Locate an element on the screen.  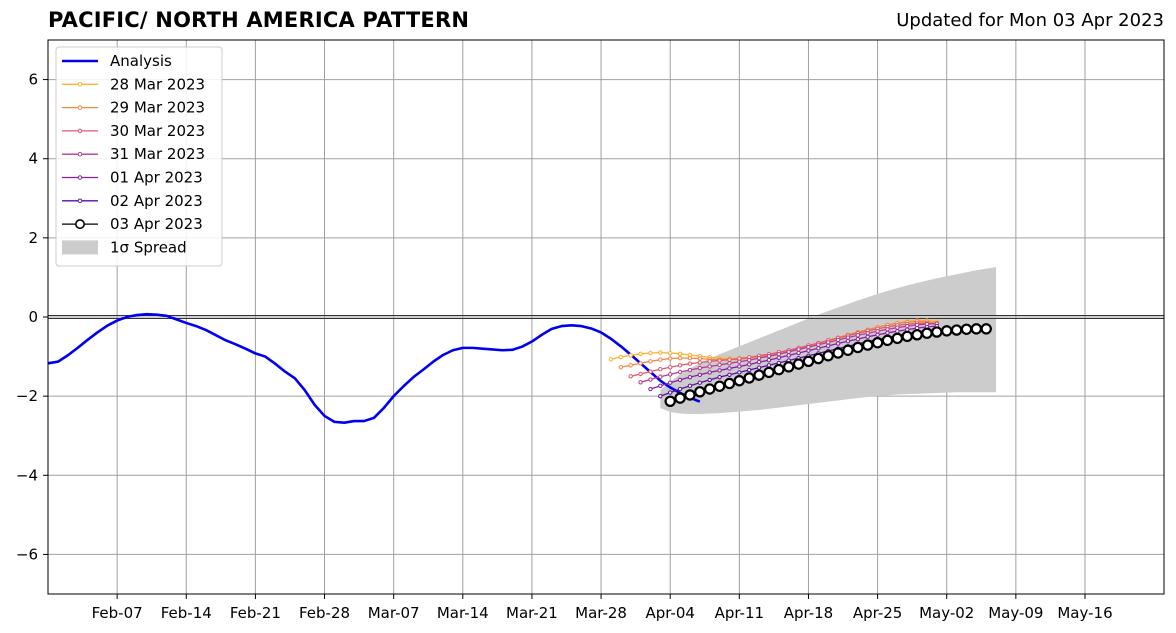
y-tick-label: 2 is located at coordinates (33, 238).